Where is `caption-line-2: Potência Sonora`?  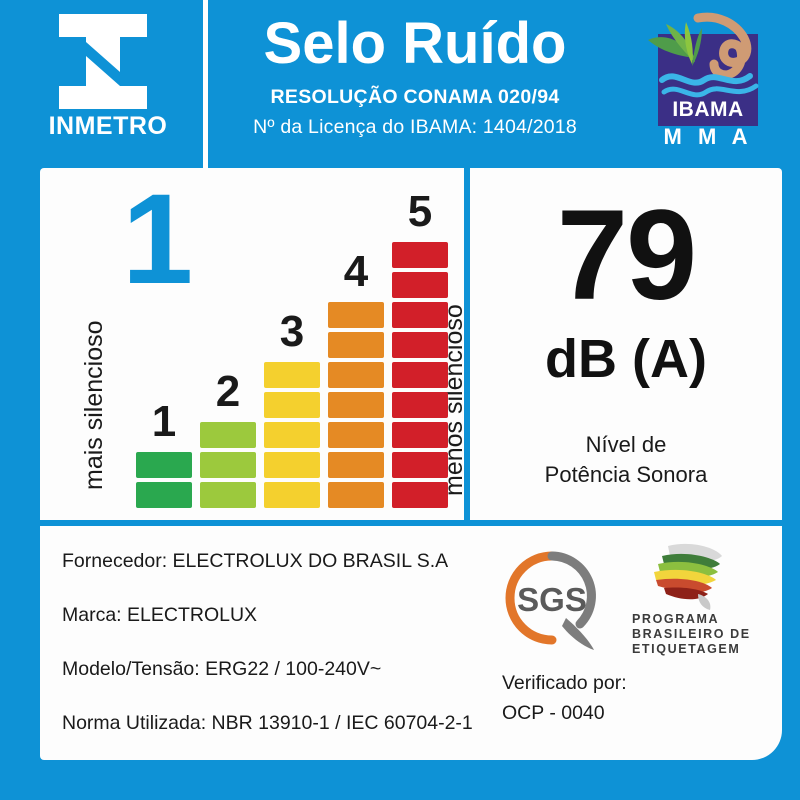 caption-line-2: Potência Sonora is located at coordinates (626, 474).